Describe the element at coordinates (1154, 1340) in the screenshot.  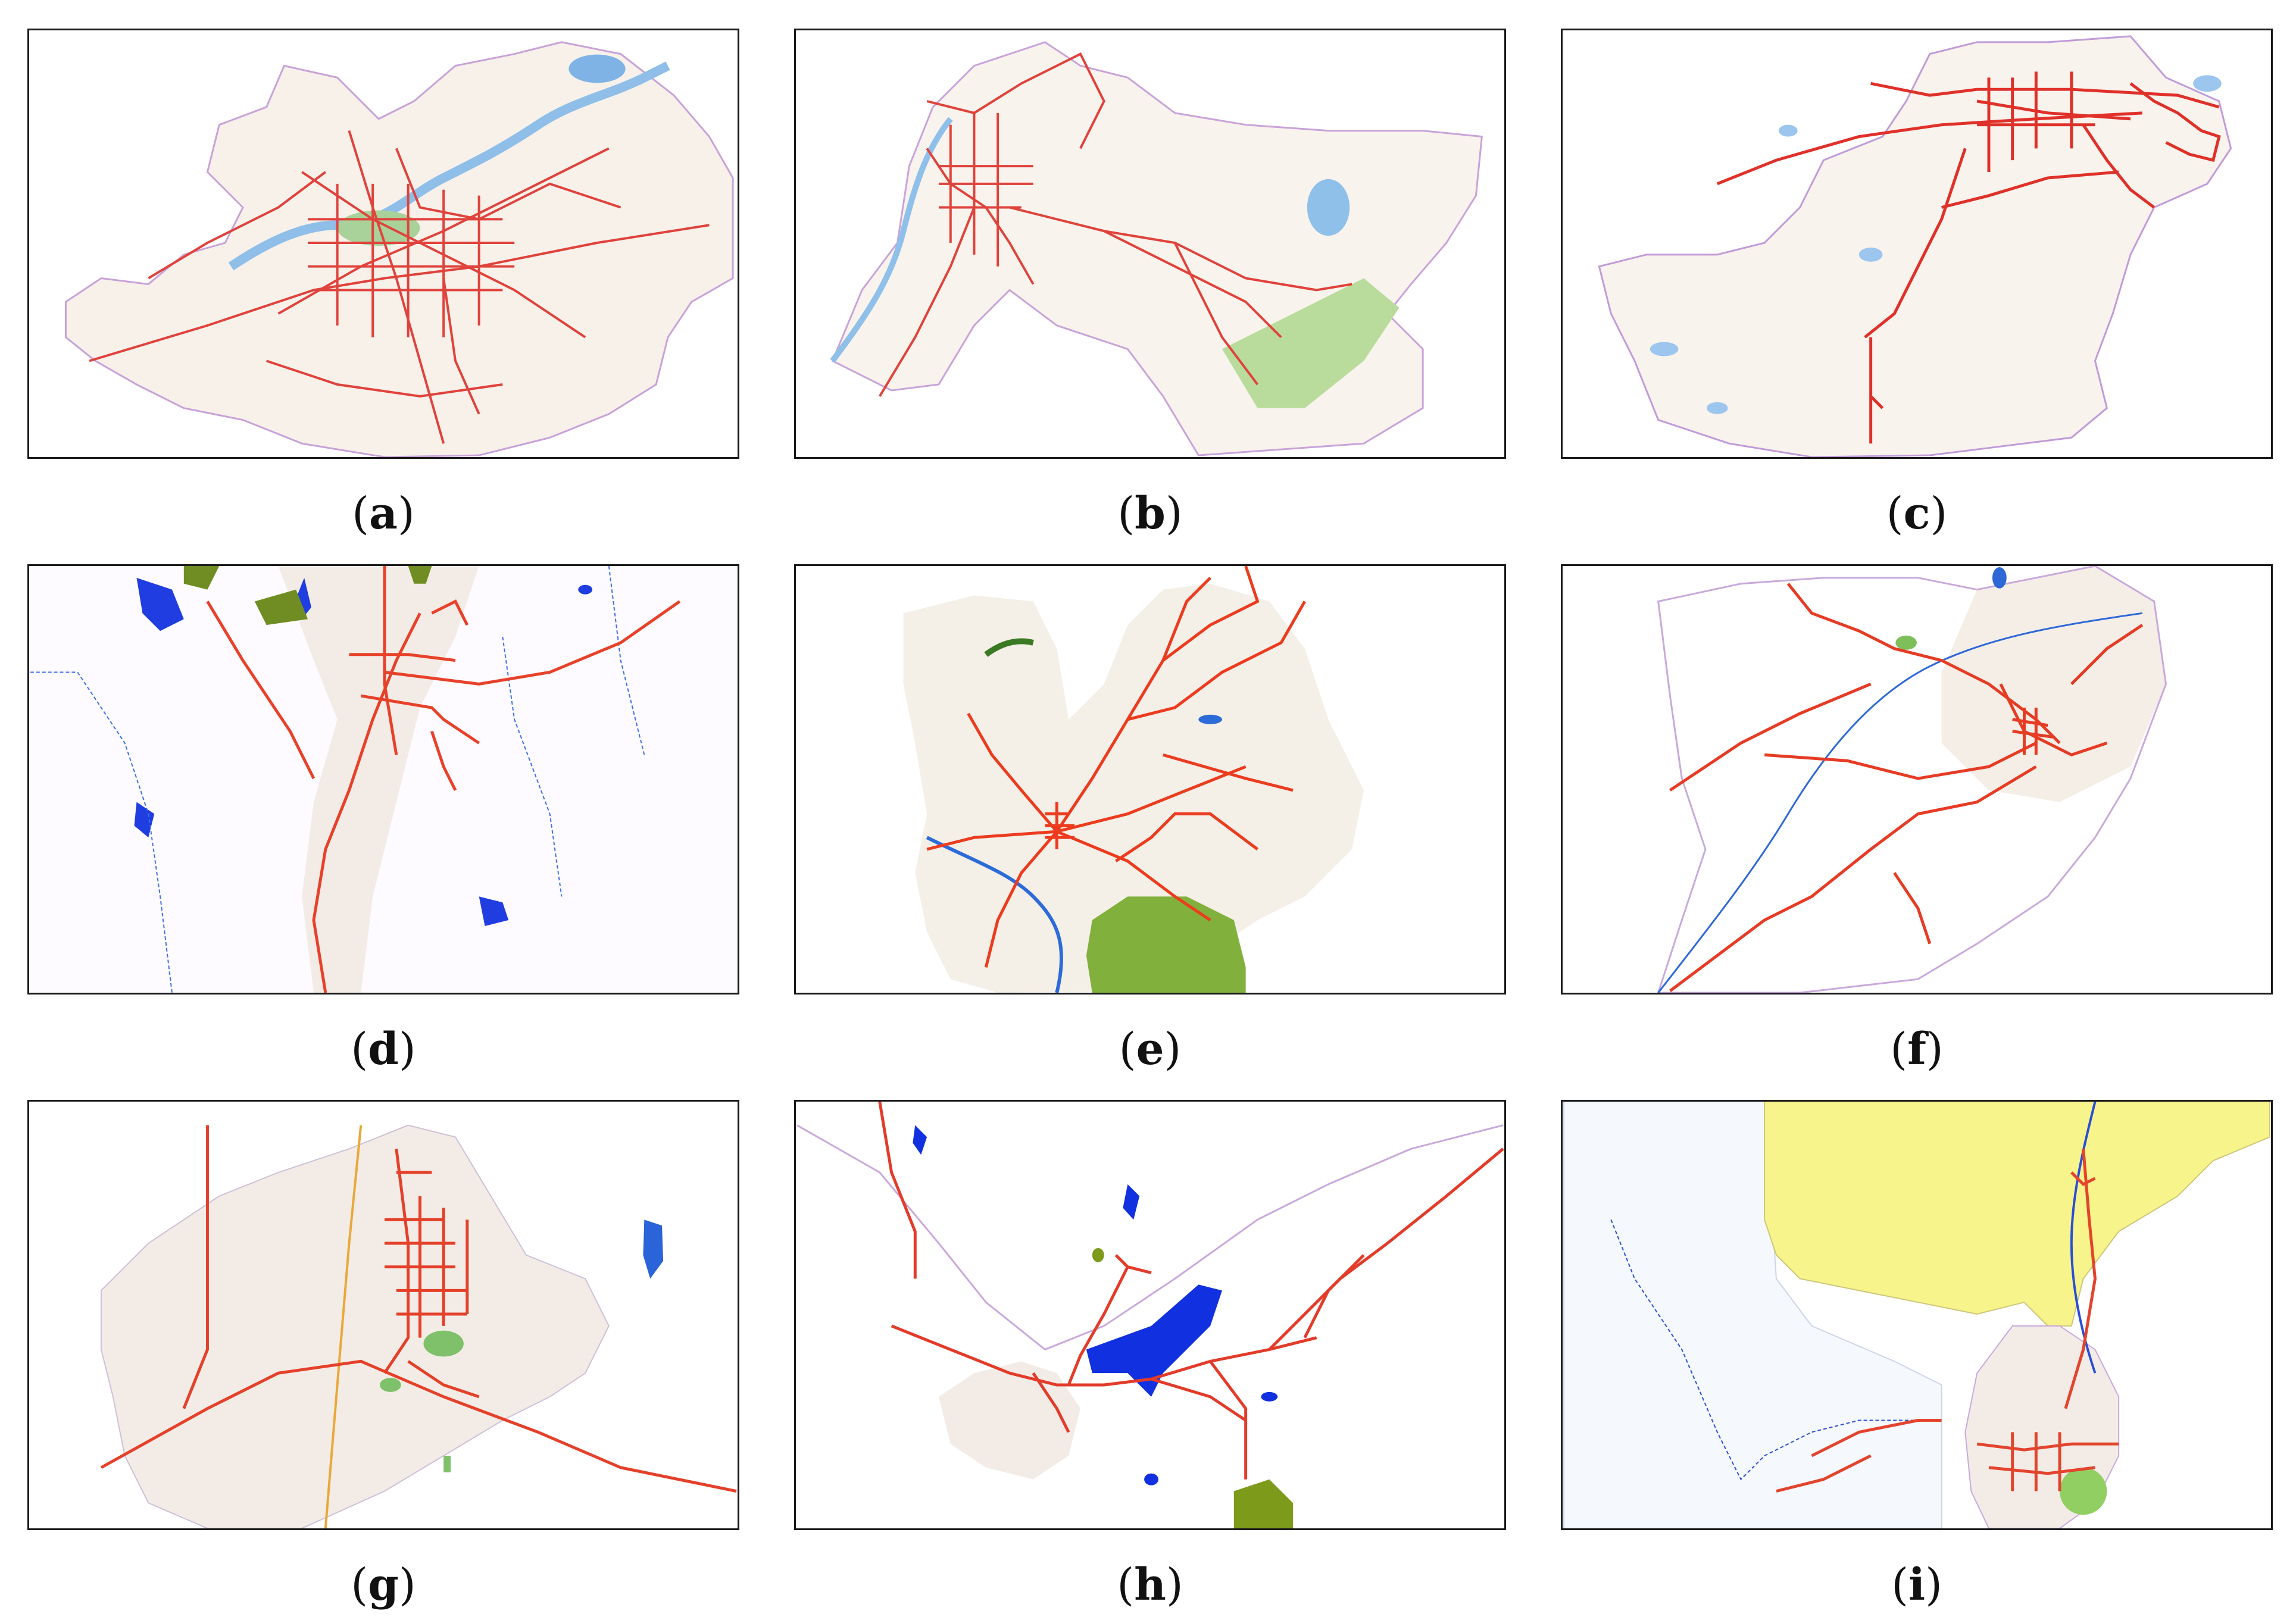
I see `reservoir-h` at that location.